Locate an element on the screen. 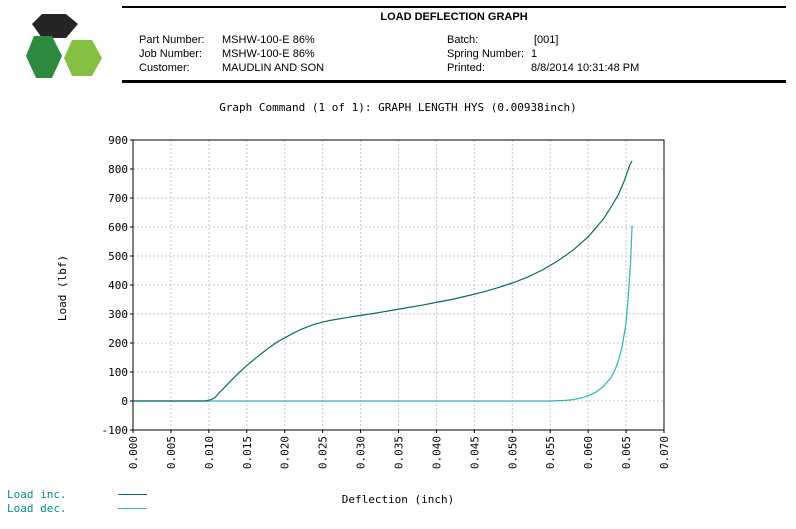 This screenshot has width=796, height=529. logo-dark-hexagon is located at coordinates (55, 26).